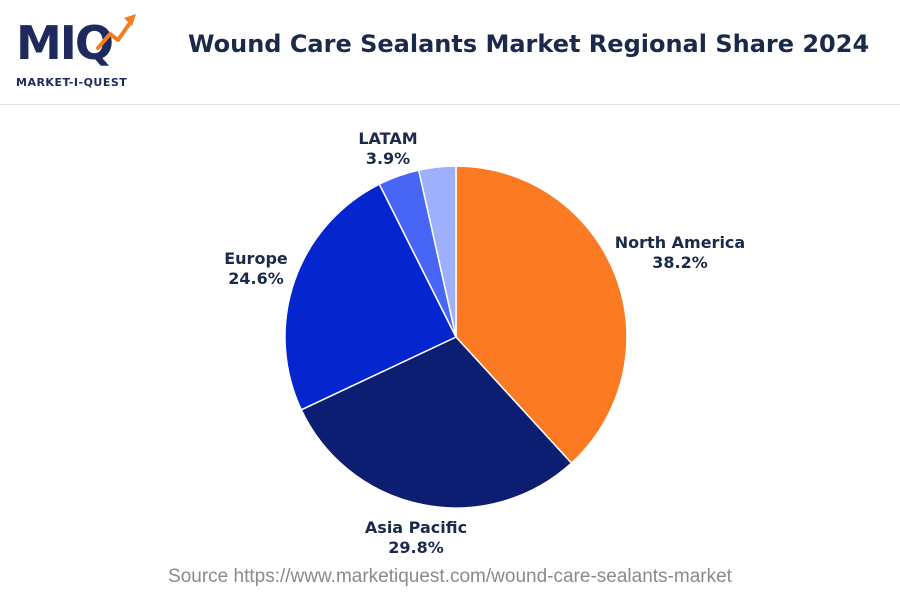 The height and width of the screenshot is (600, 900). I want to click on slice-value-europe: 24.6%, so click(256, 278).